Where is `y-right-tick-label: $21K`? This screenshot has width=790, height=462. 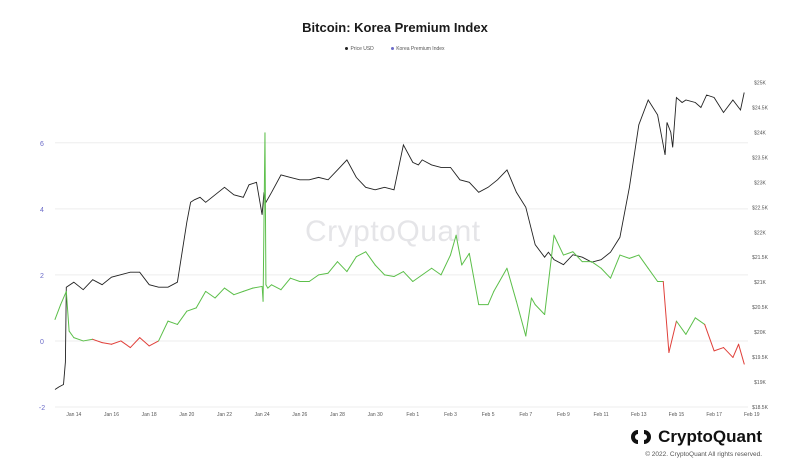 y-right-tick-label: $21K is located at coordinates (760, 283).